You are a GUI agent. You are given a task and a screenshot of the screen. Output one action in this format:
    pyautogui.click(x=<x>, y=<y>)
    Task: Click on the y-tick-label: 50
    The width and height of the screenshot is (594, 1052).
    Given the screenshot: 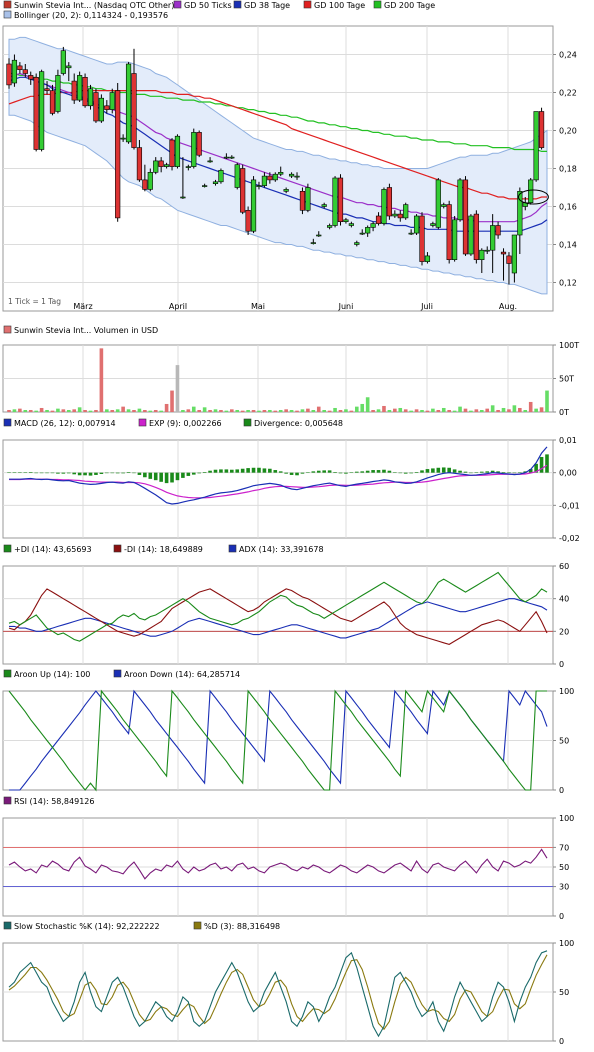 What is the action you would take?
    pyautogui.click(x=564, y=741)
    